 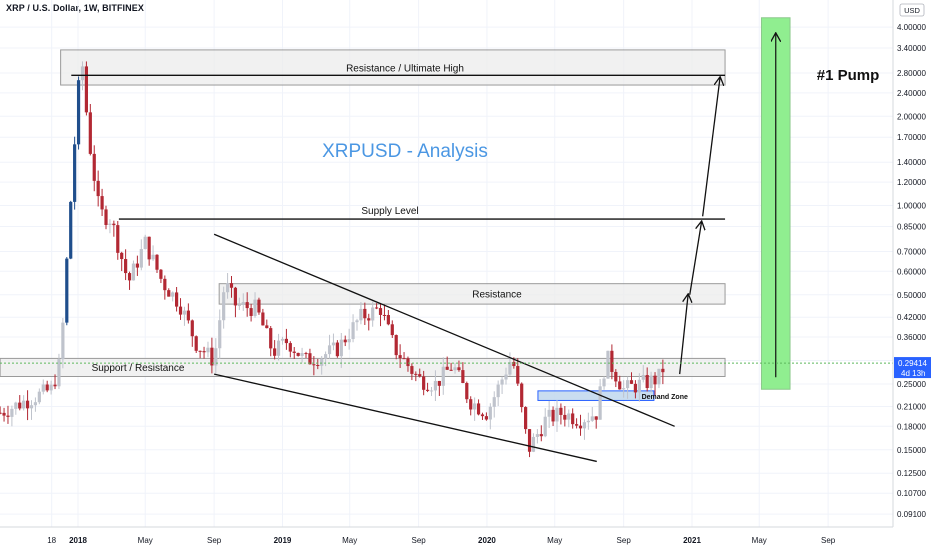 What do you see at coordinates (911, 493) in the screenshot?
I see `price-tick-label: 0.10700` at bounding box center [911, 493].